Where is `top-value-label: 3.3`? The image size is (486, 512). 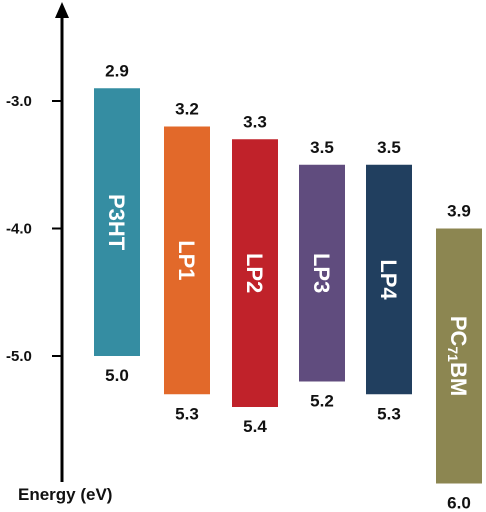
top-value-label: 3.3 is located at coordinates (255, 121).